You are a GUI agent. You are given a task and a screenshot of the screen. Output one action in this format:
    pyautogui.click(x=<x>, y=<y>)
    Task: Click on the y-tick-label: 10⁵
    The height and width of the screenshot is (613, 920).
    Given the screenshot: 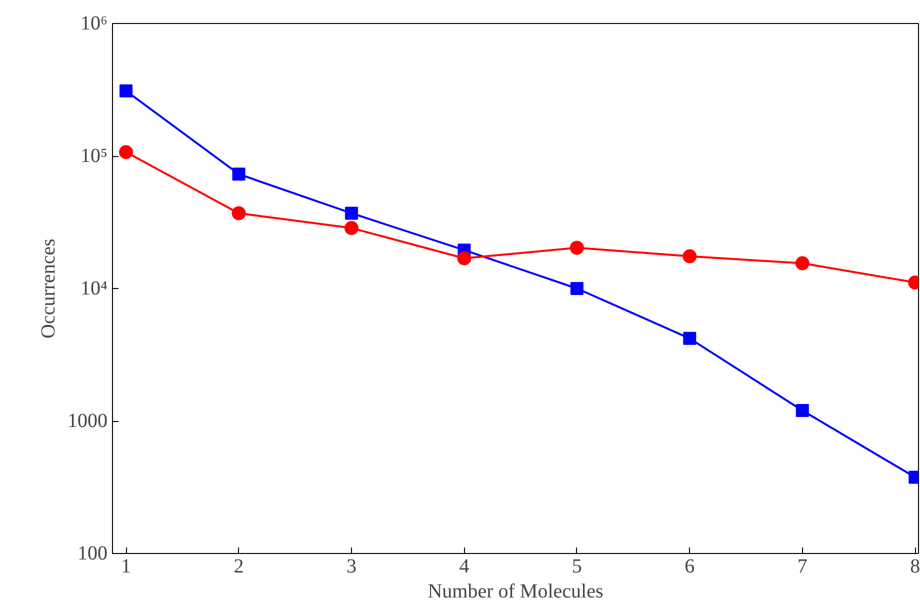 What is the action you would take?
    pyautogui.click(x=94, y=156)
    